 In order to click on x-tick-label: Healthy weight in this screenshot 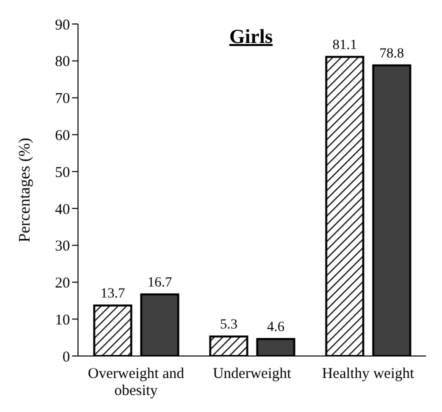, I will do `click(368, 374)`.